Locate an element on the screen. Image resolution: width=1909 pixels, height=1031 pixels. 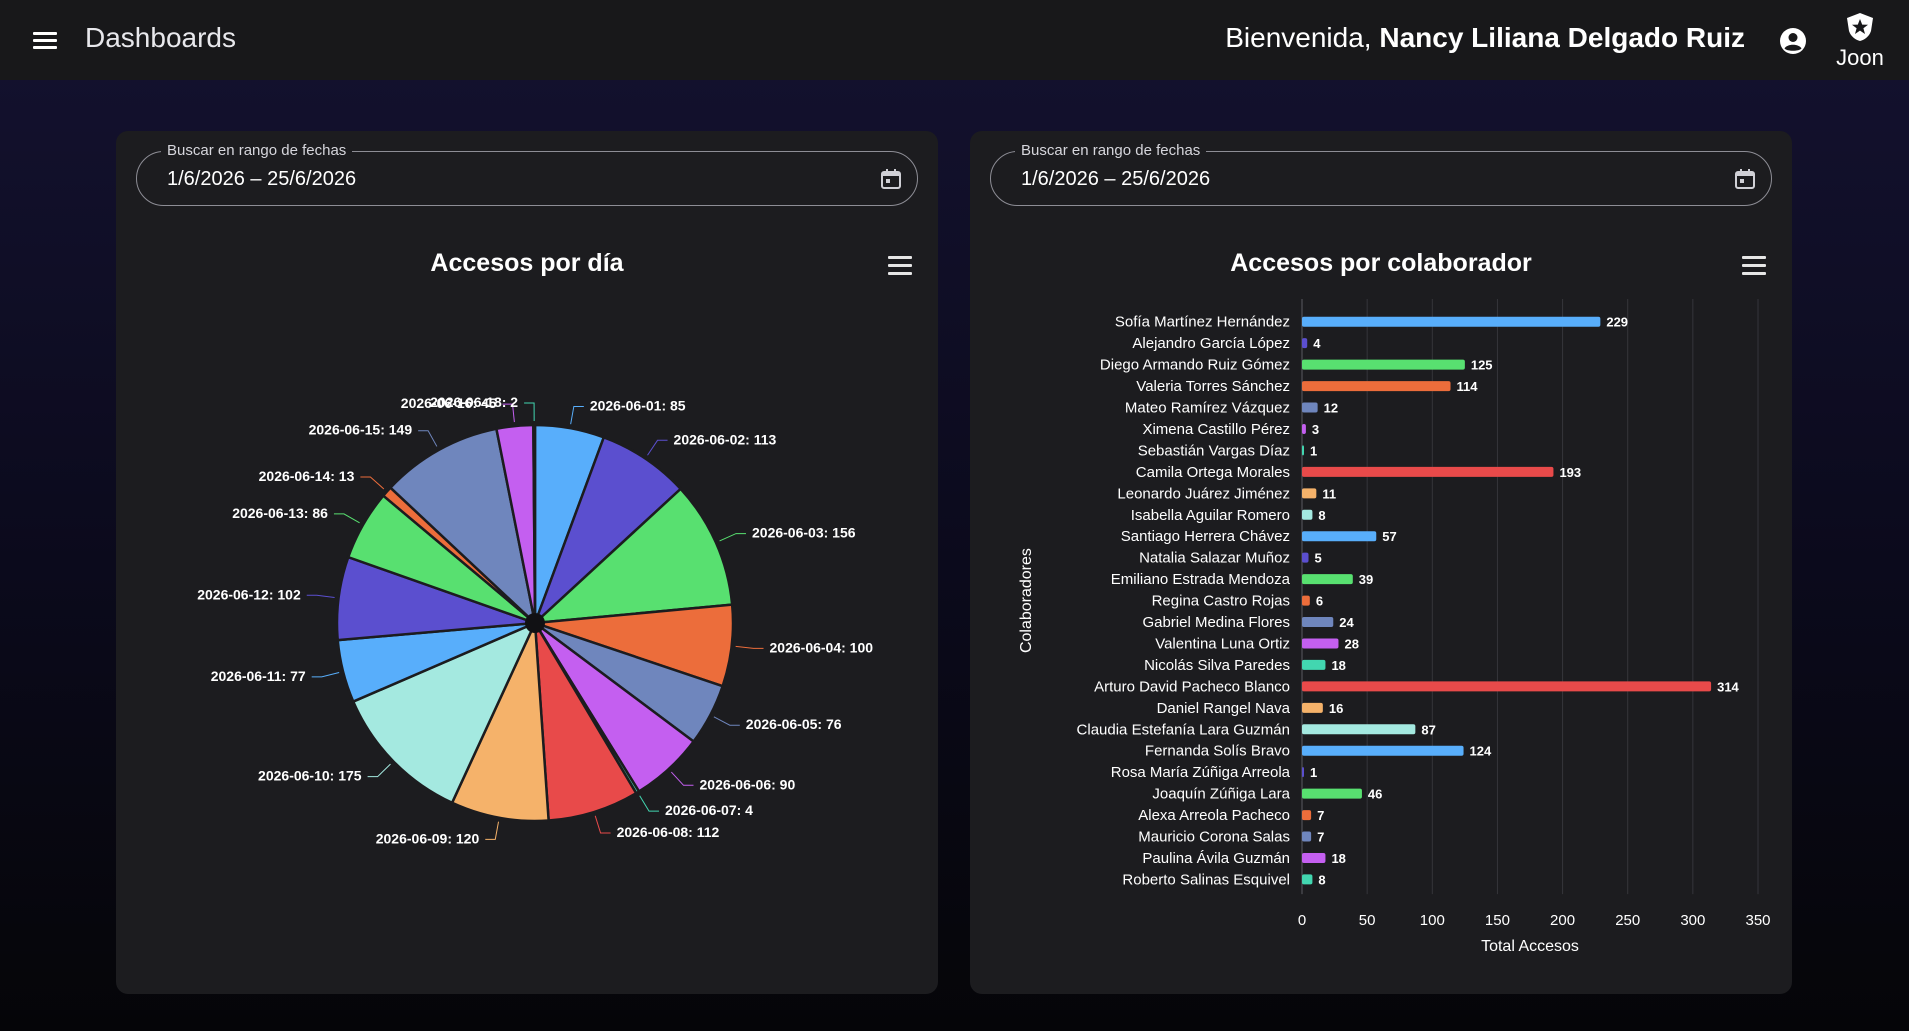
x-tick-label: 300 is located at coordinates (1692, 920).